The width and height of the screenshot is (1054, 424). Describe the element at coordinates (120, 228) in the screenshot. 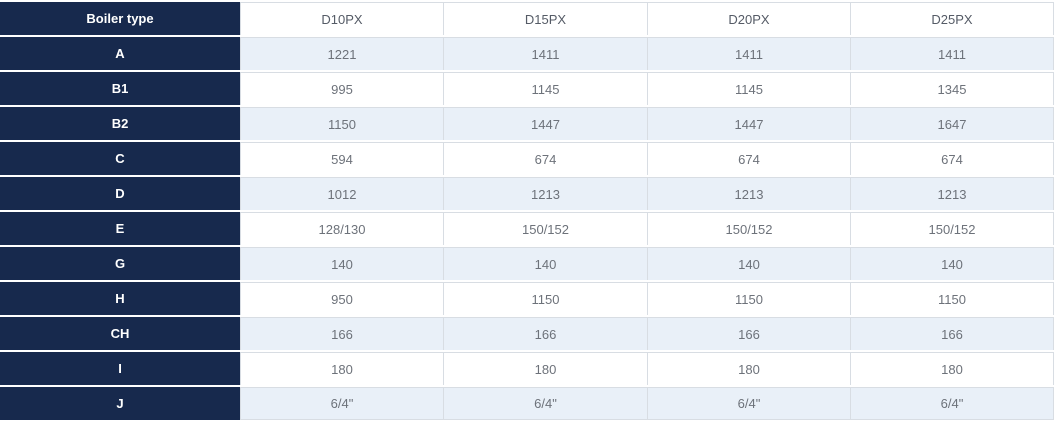

I see `row-header-cell: E` at that location.